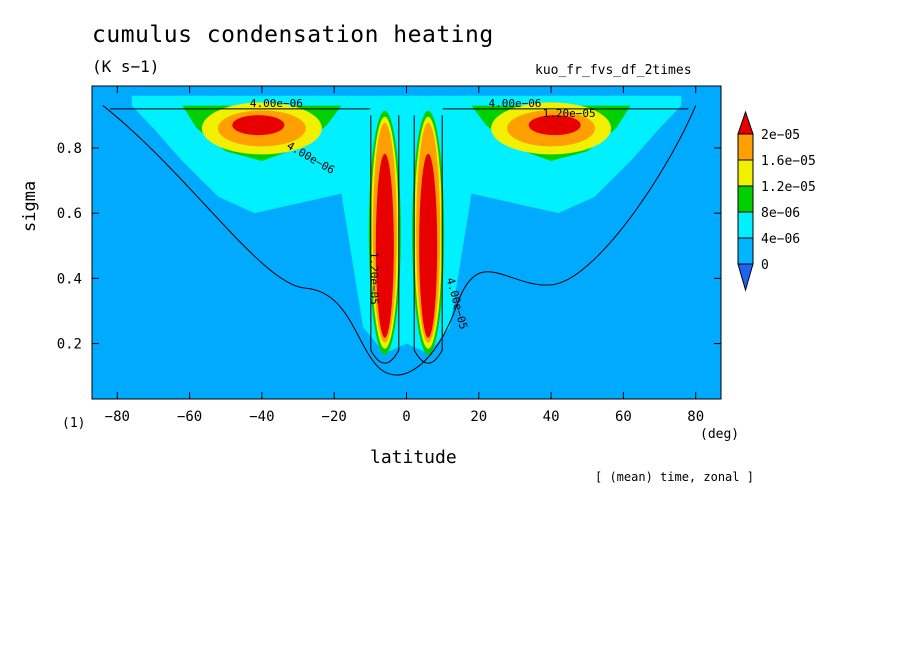 The height and width of the screenshot is (654, 904). Describe the element at coordinates (69, 345) in the screenshot. I see `y-tick-label: 0.2` at that location.